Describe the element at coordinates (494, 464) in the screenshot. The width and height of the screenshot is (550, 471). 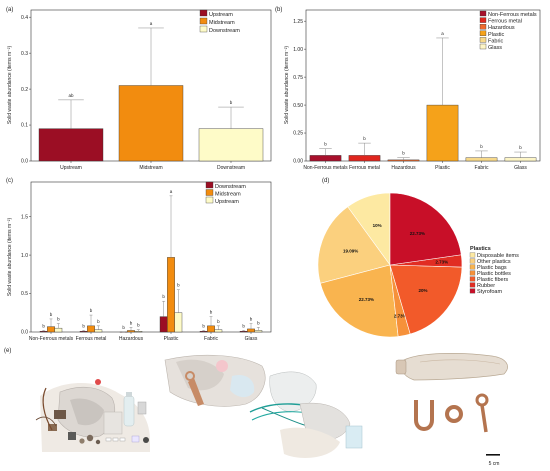
I see `scale-bar-label: 5 cm` at that location.